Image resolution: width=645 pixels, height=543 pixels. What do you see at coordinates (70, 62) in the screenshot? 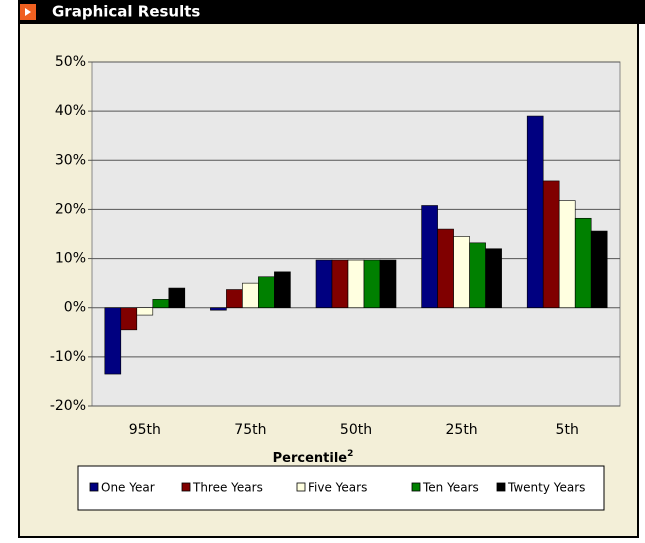
I see `y-tick-label: 50%` at bounding box center [70, 62].